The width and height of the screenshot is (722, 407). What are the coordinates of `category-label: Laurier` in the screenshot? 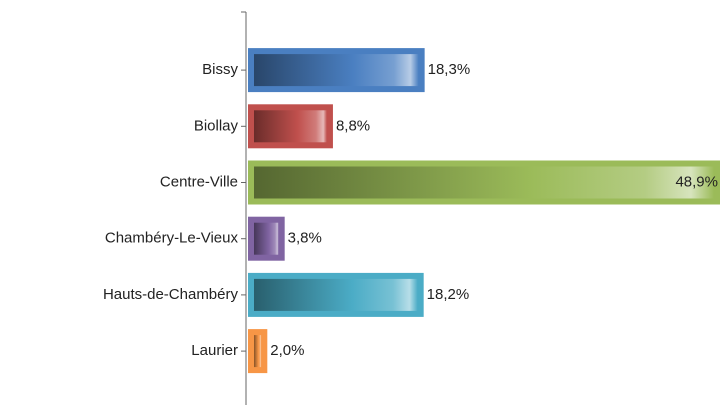 It's located at (214, 350).